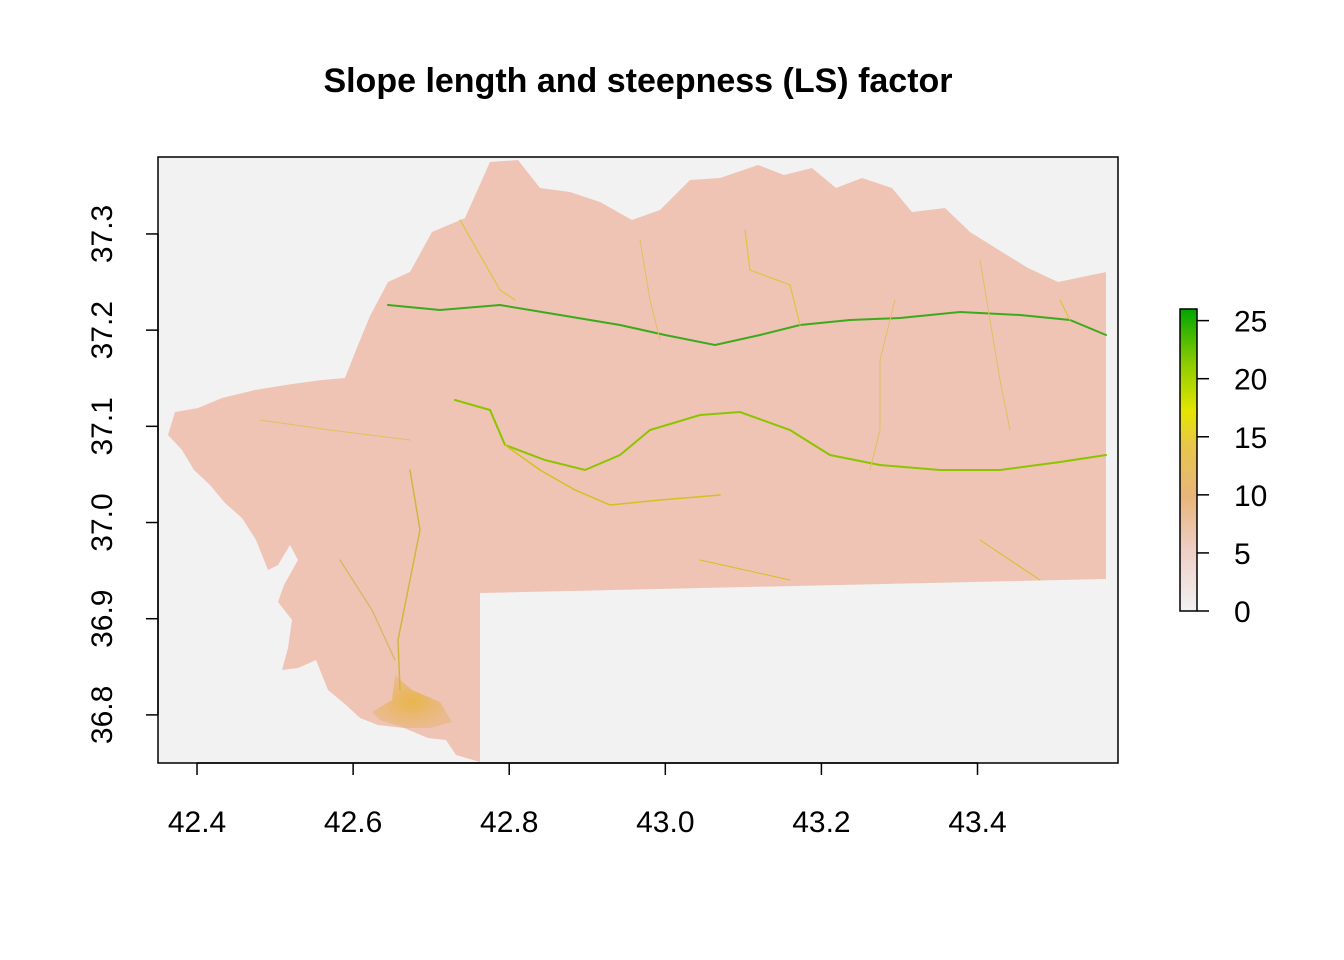 The image size is (1344, 960). I want to click on y-tick-label: 37.2, so click(102, 330).